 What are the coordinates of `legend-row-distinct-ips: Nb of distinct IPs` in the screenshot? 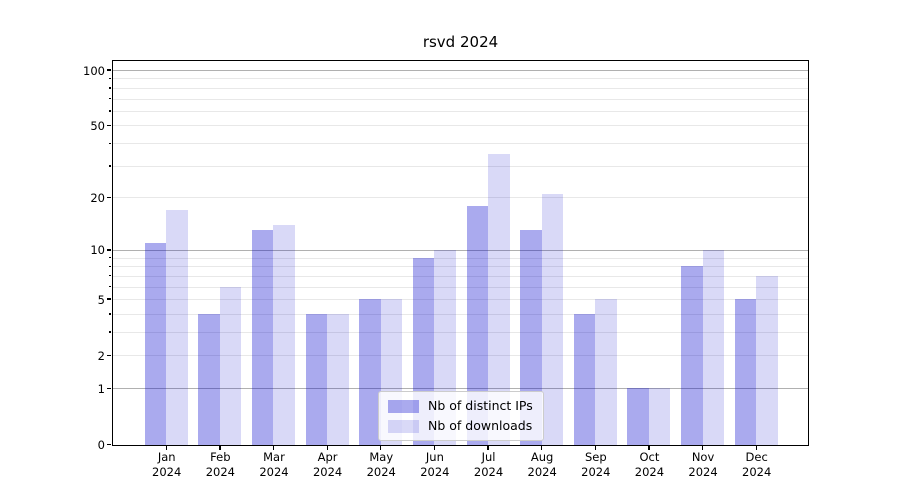 It's located at (460, 406).